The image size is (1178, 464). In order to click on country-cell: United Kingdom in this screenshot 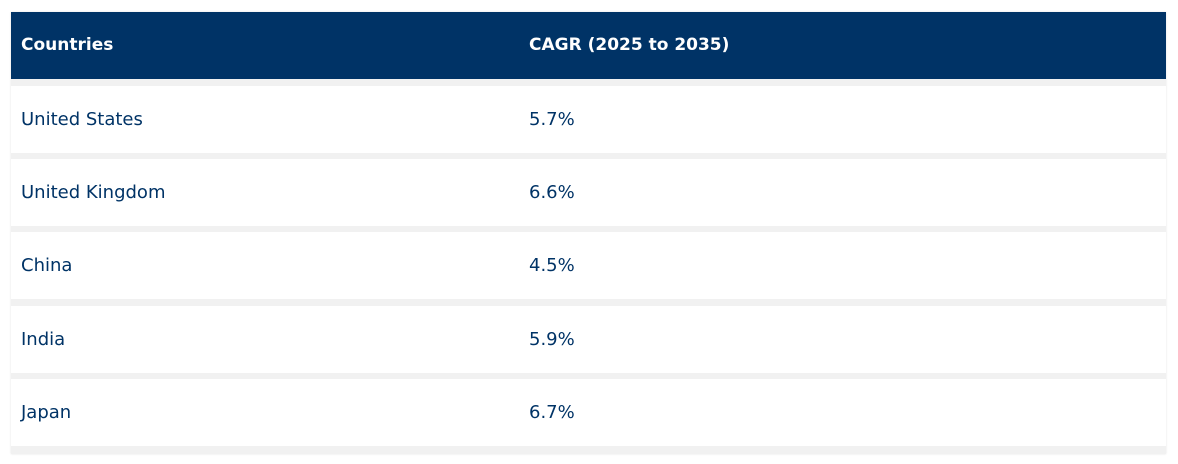, I will do `click(93, 192)`.